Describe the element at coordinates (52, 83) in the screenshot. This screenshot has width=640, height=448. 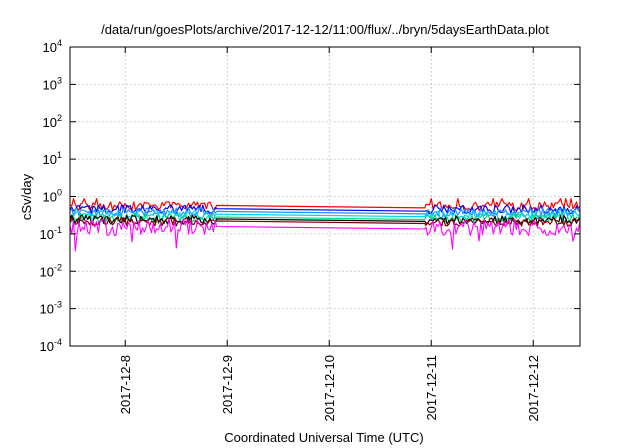
I see `y-tick-label: 10³` at that location.